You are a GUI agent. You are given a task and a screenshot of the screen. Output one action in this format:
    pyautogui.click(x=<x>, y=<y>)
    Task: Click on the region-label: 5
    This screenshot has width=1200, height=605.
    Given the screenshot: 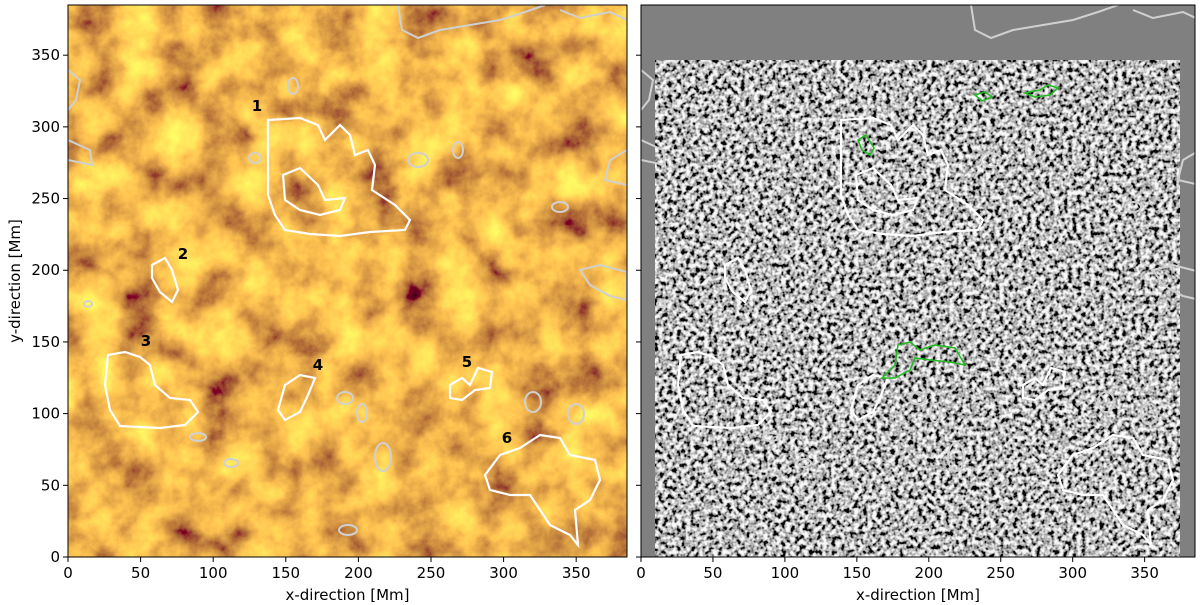 What is the action you would take?
    pyautogui.click(x=467, y=362)
    